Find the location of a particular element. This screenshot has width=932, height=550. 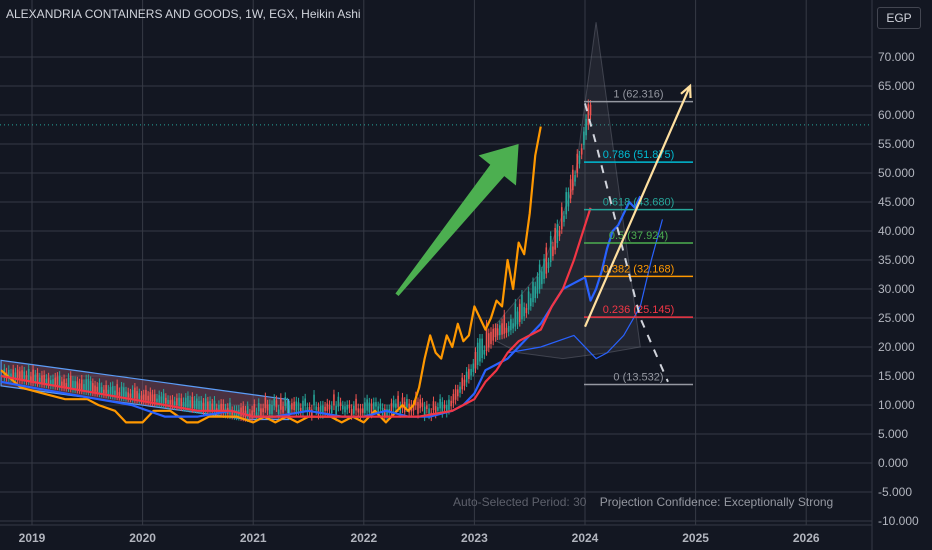

y-tick-label: 10.000 is located at coordinates (896, 405).